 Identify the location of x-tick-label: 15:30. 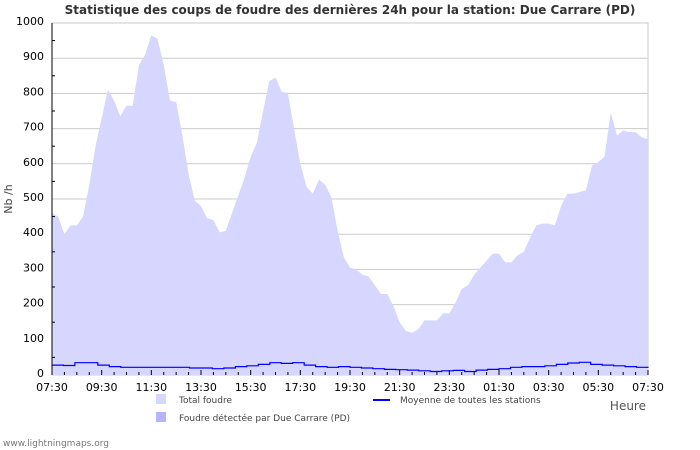
(251, 387).